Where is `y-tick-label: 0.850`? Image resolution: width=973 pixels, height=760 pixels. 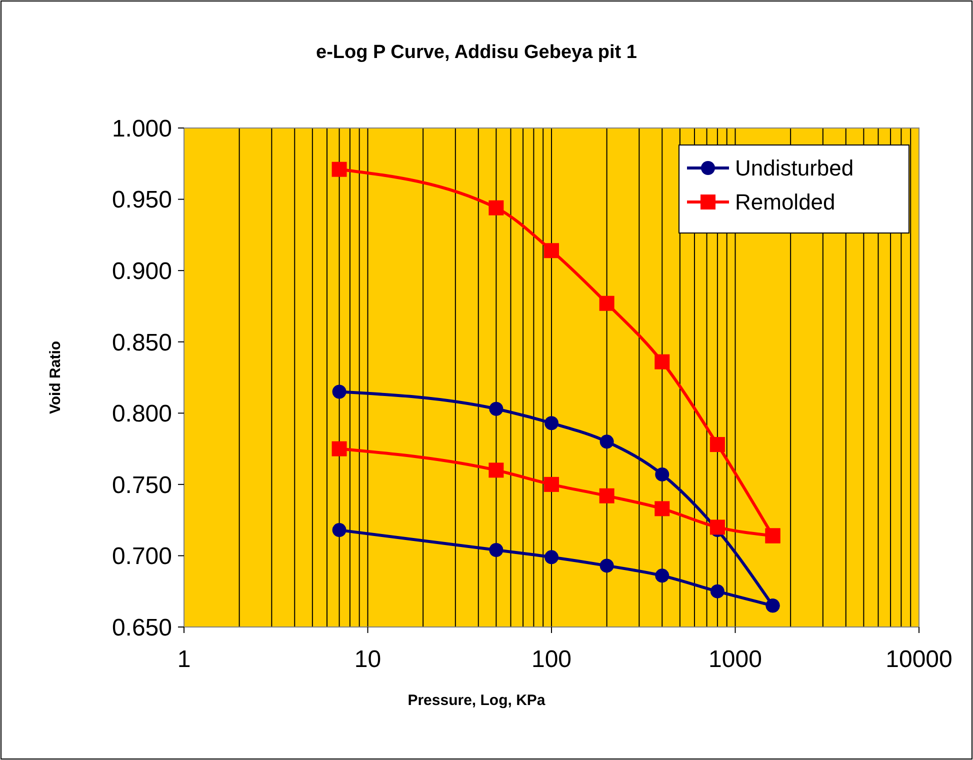
y-tick-label: 0.850 is located at coordinates (142, 342).